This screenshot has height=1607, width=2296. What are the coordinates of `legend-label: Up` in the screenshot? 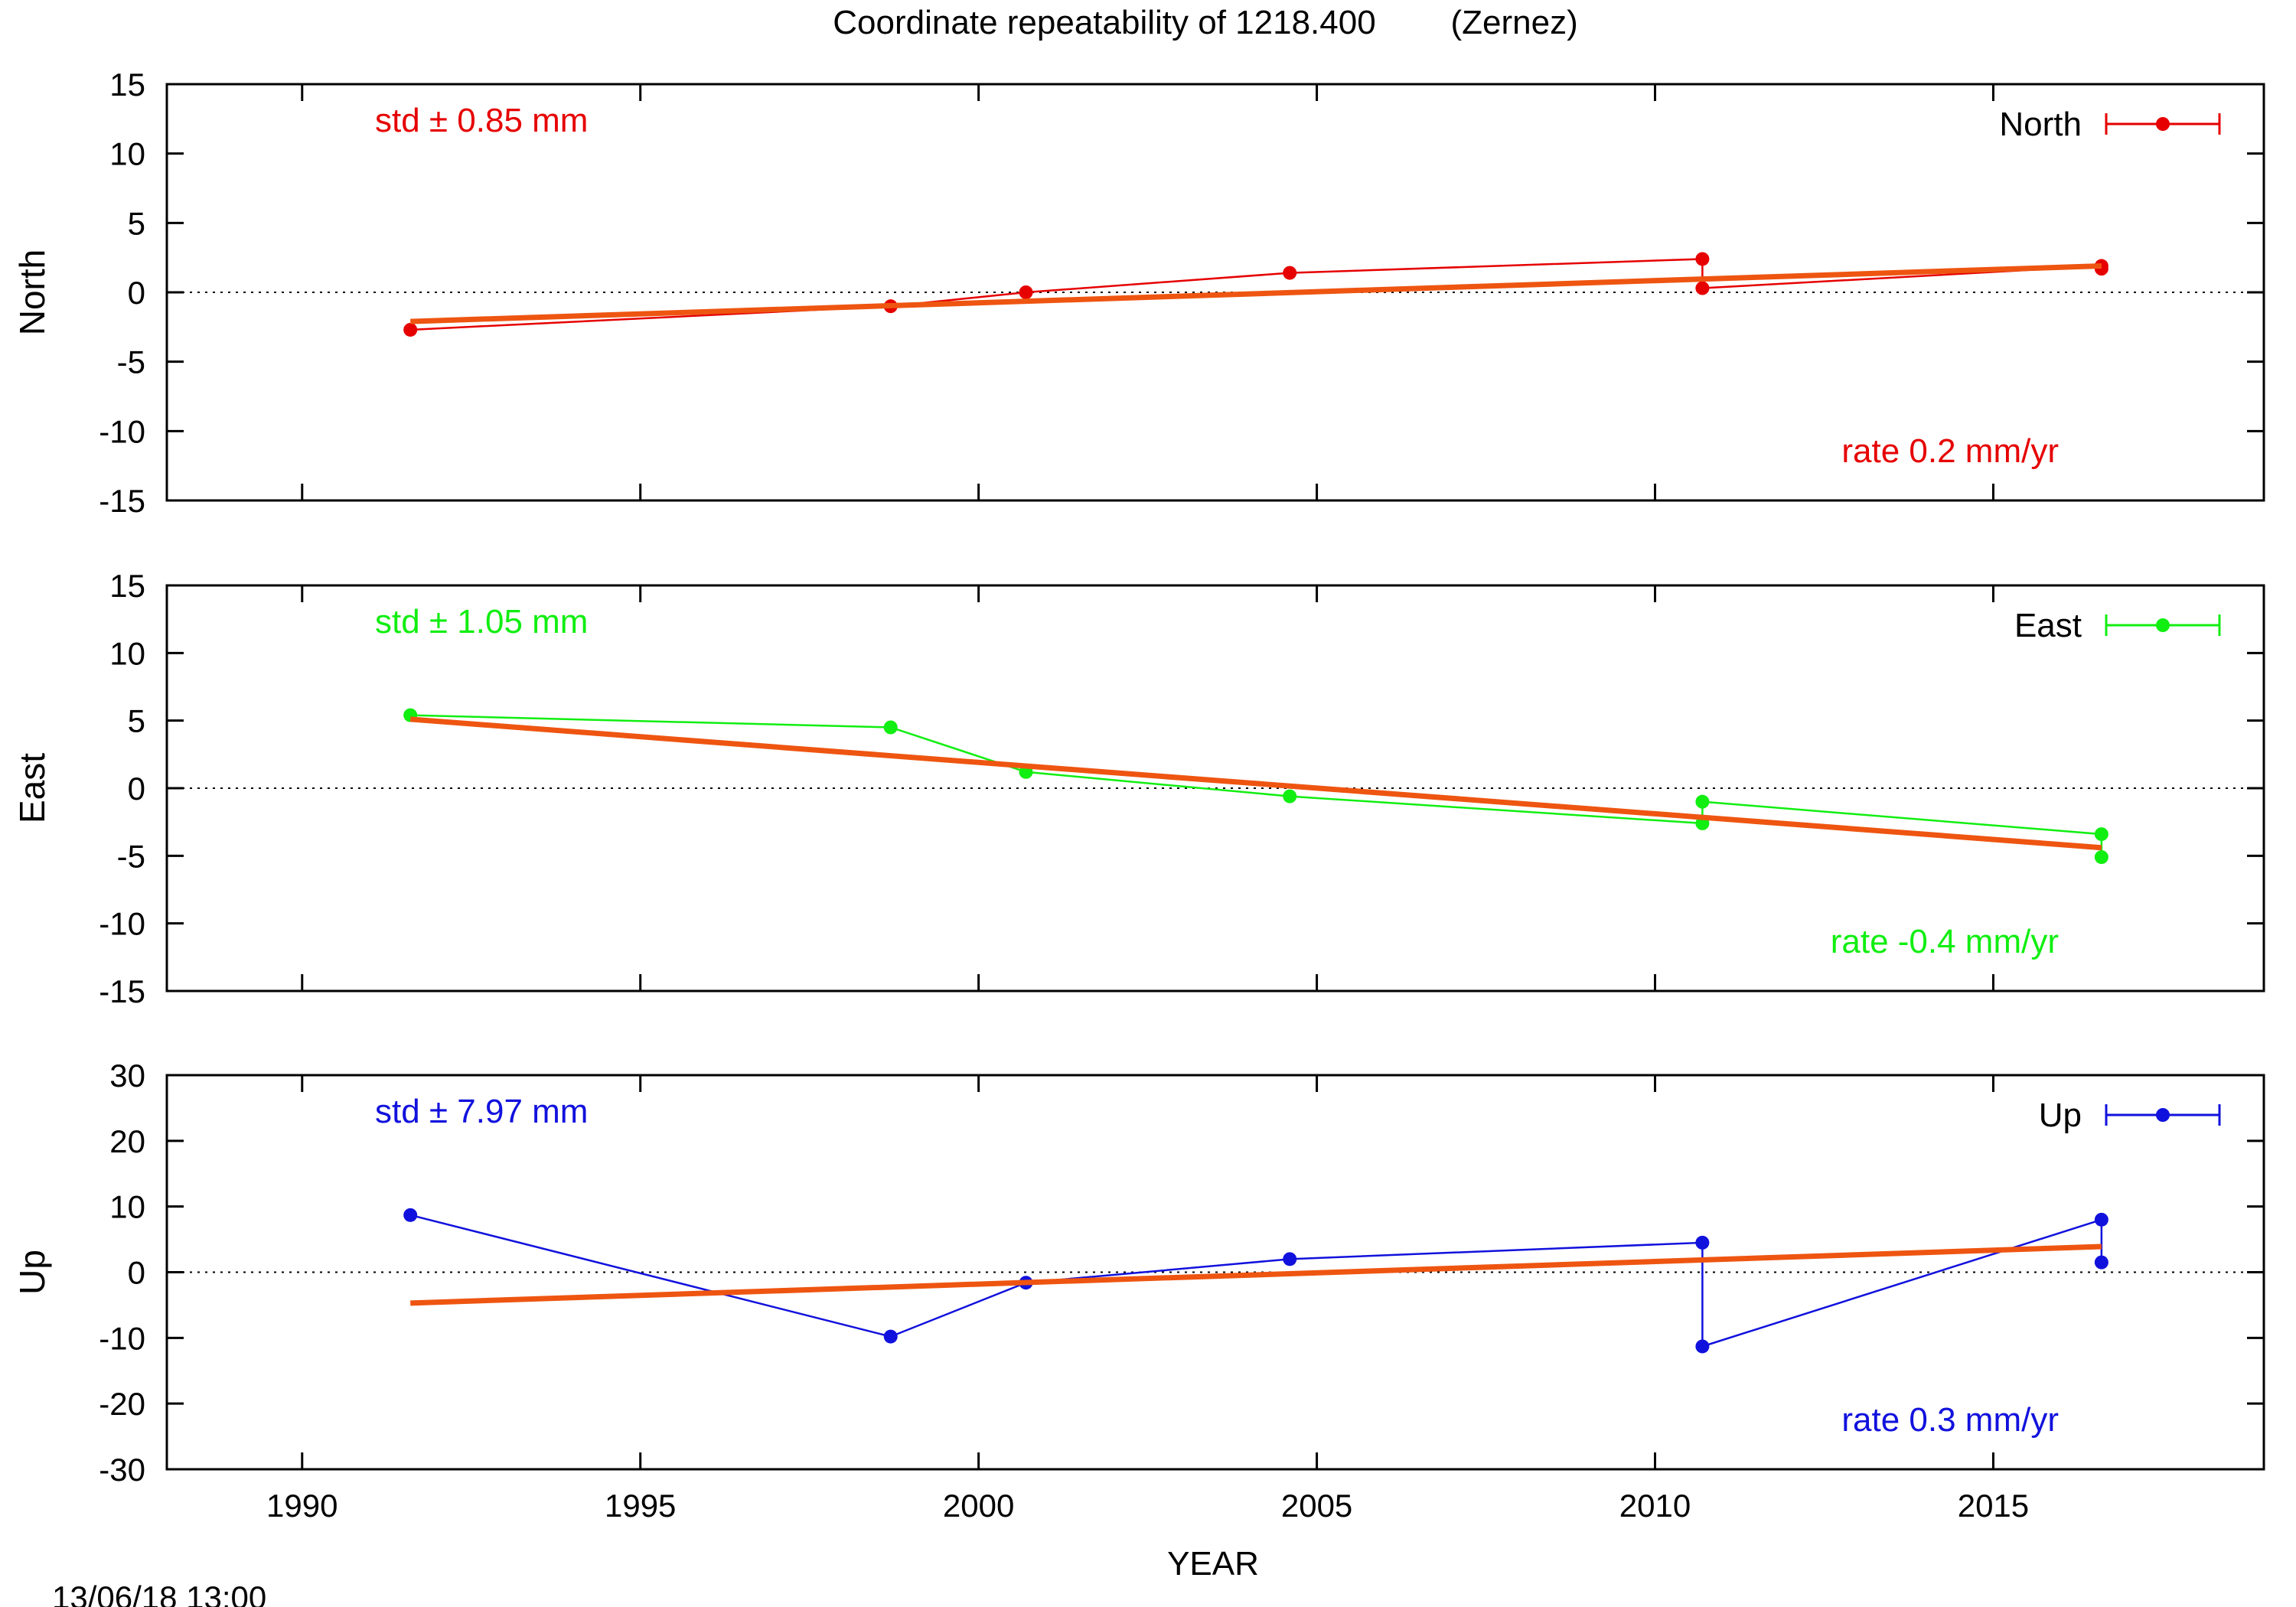 It's located at (2060, 1115).